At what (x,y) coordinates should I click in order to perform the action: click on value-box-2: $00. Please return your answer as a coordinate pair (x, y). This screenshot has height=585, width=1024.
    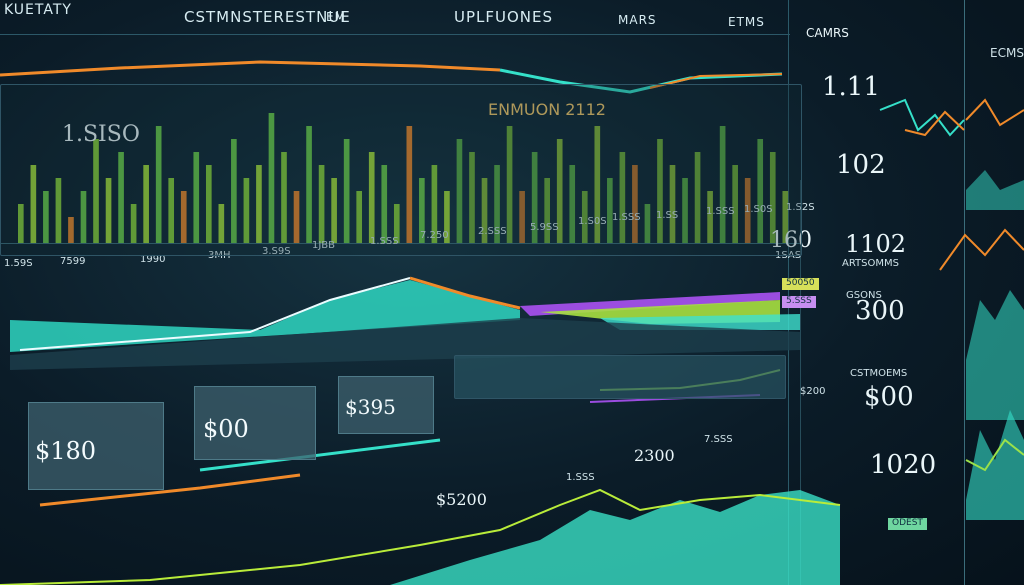
    Looking at the image, I should click on (255, 423).